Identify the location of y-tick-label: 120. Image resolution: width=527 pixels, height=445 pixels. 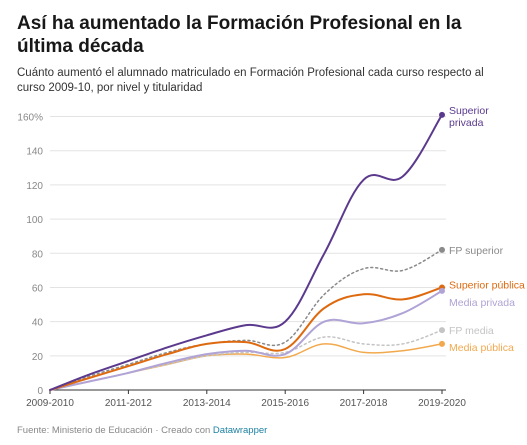
(34, 186).